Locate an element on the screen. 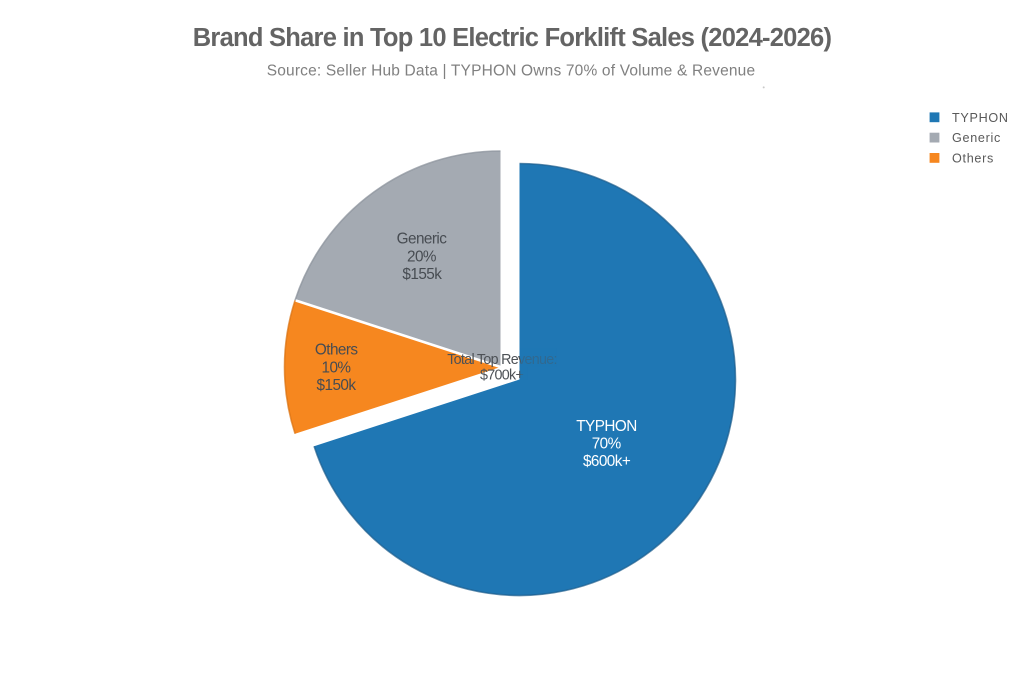 The height and width of the screenshot is (683, 1024). svg-text: 20% is located at coordinates (422, 256).